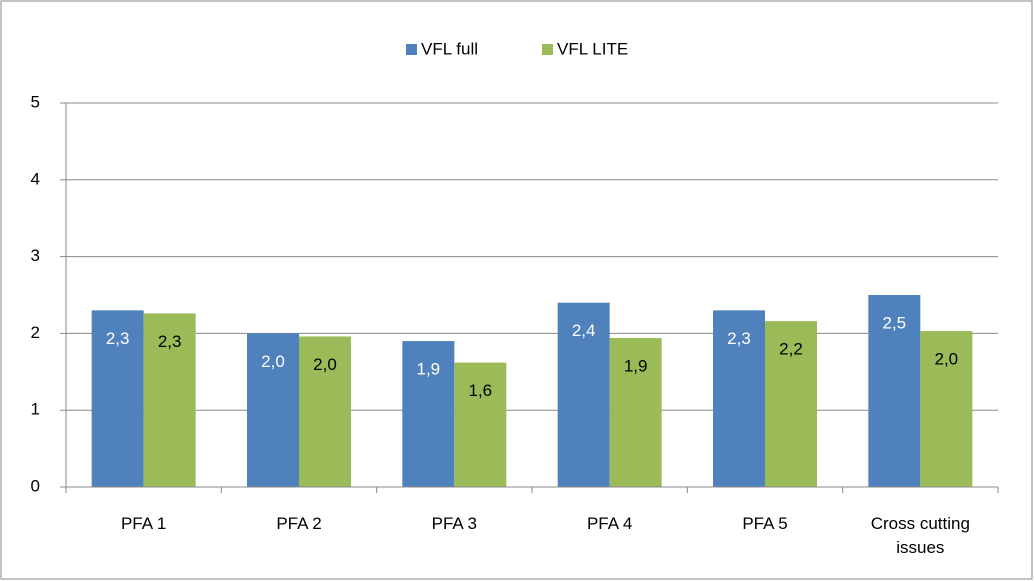 Image resolution: width=1034 pixels, height=581 pixels. I want to click on y-tick-label: 3, so click(35, 255).